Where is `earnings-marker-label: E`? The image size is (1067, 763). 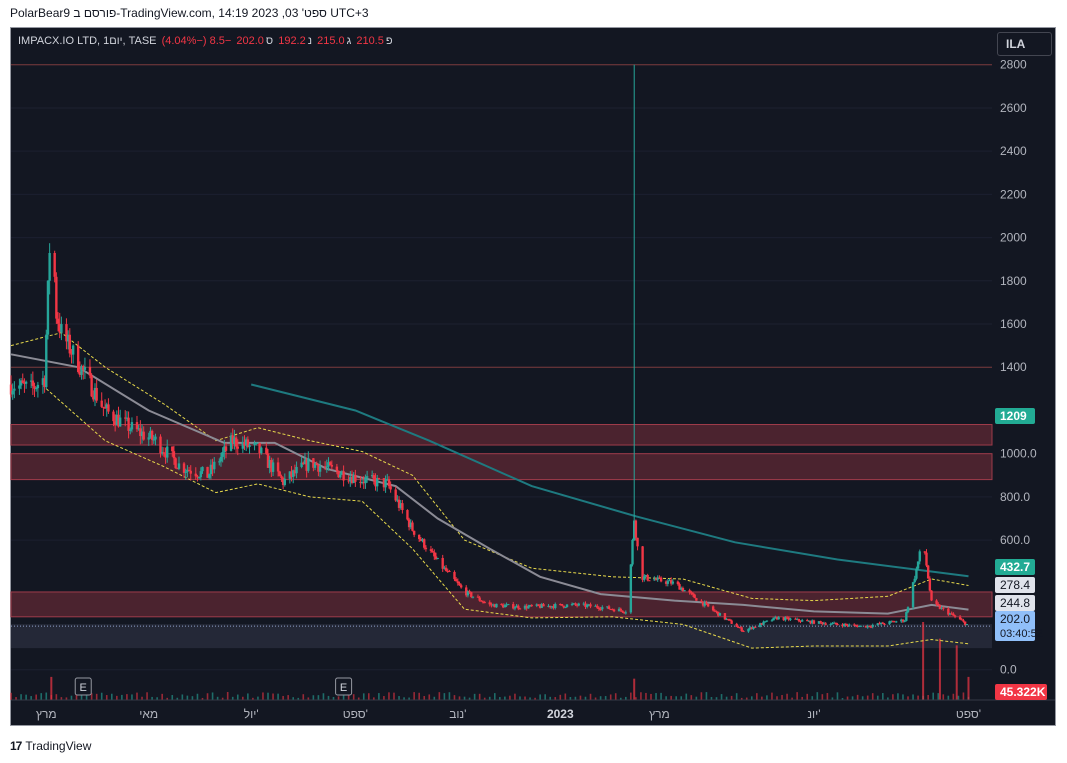
earnings-marker-label: E is located at coordinates (343, 688).